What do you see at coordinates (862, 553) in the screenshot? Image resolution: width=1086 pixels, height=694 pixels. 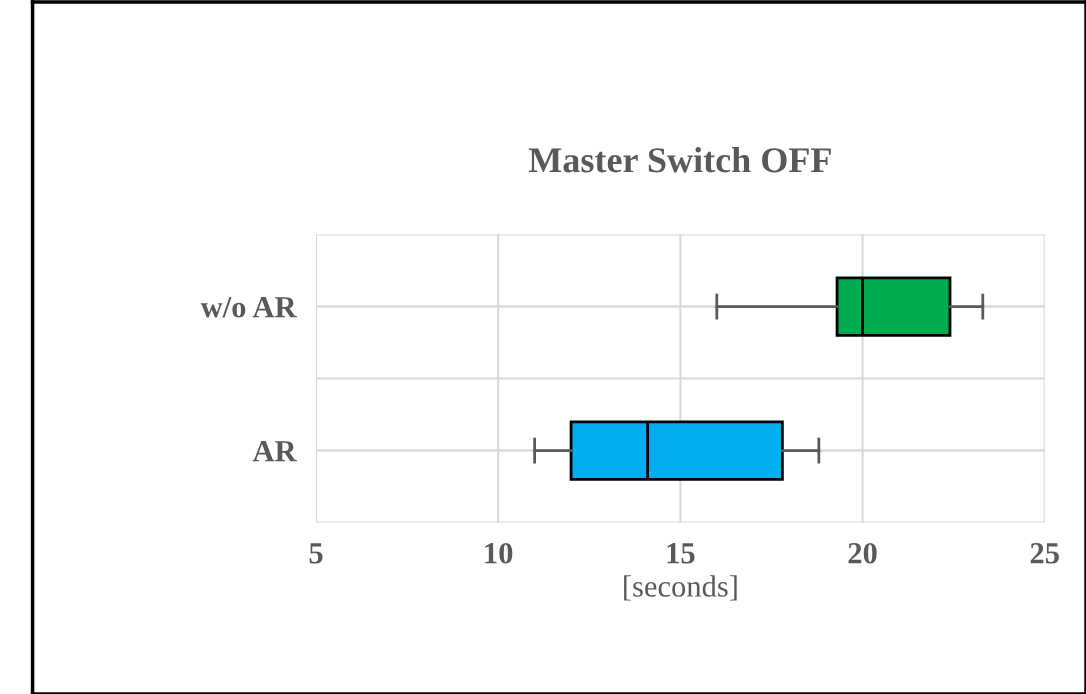 I see `x-tick-label: 20` at bounding box center [862, 553].